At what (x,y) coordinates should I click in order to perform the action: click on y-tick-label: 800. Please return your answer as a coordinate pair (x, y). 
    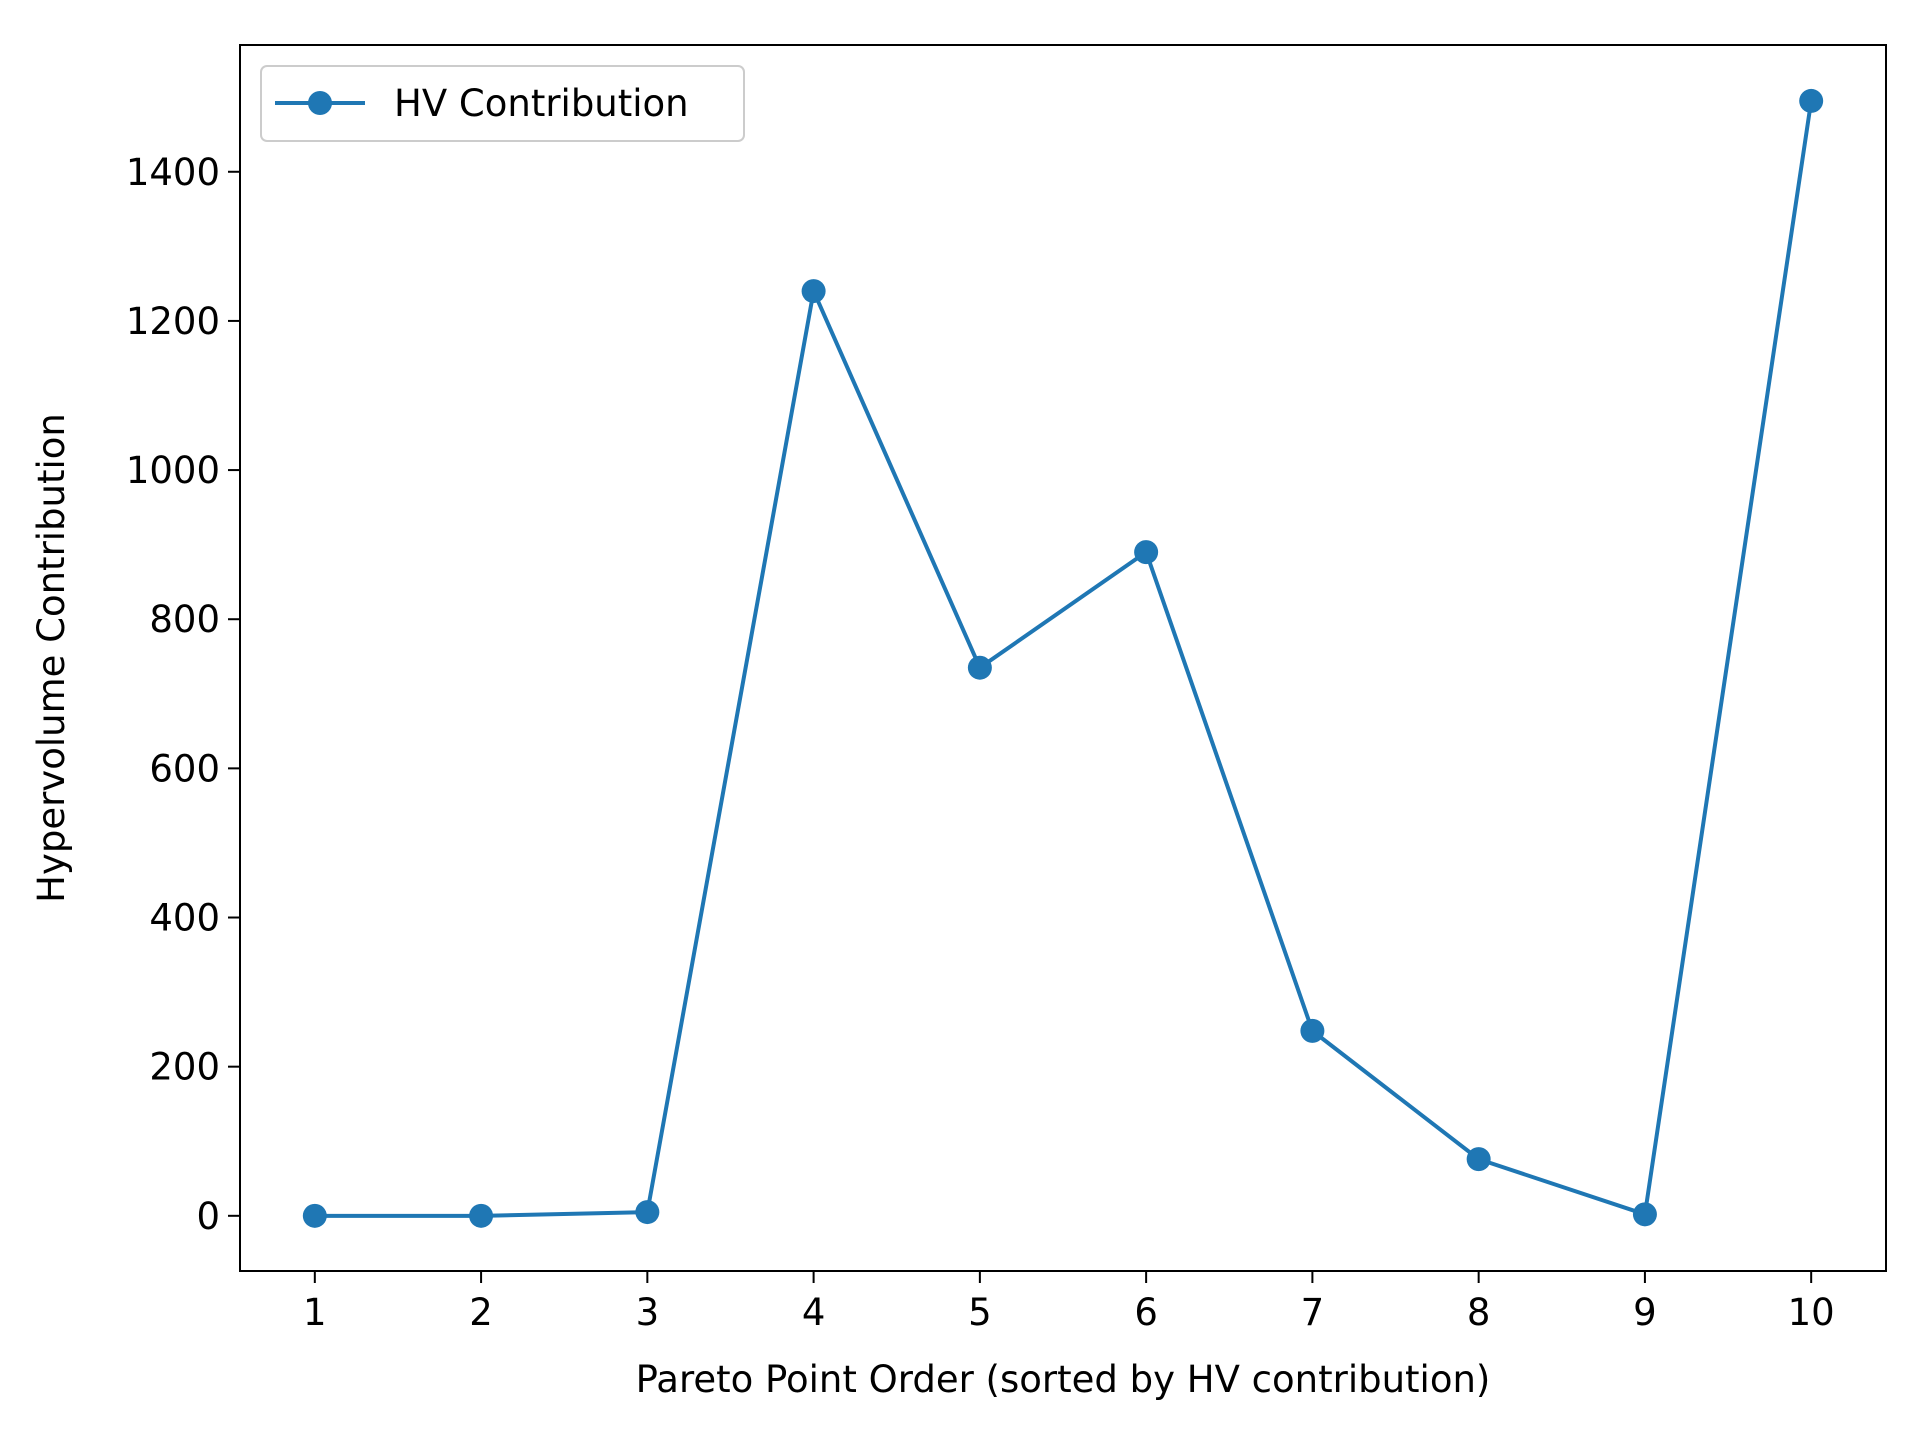
    Looking at the image, I should click on (184, 619).